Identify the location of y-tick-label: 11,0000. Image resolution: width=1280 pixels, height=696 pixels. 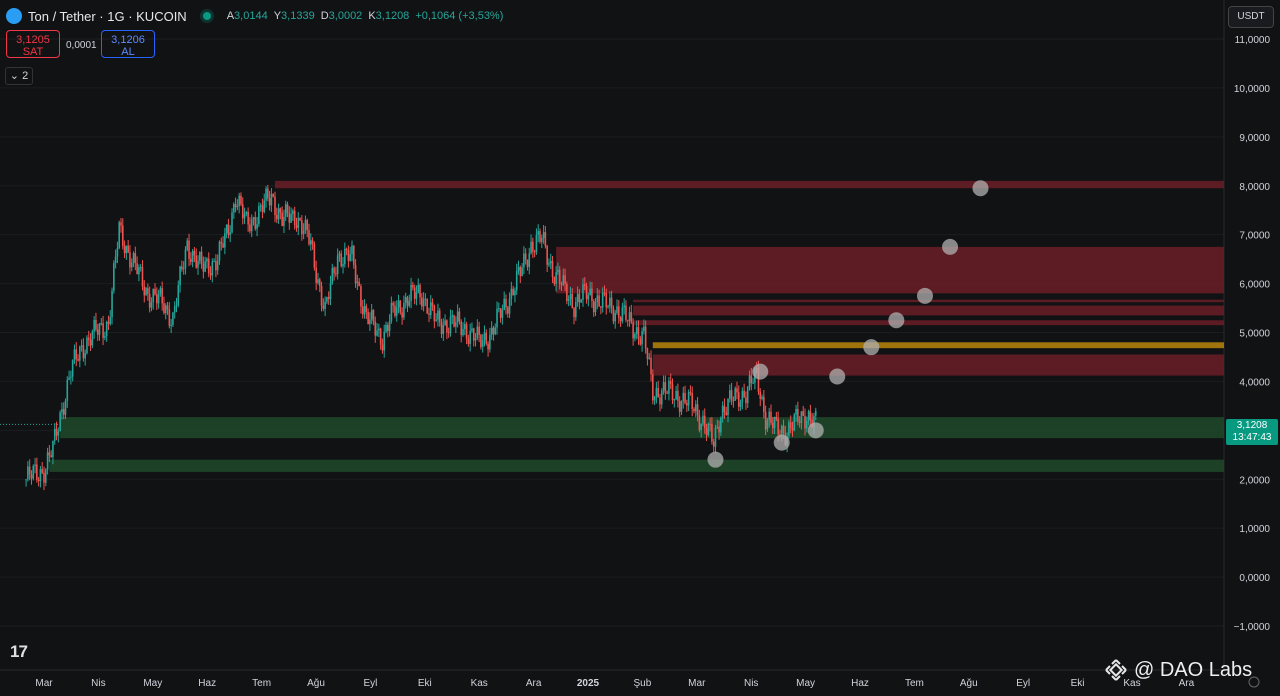
(1253, 40).